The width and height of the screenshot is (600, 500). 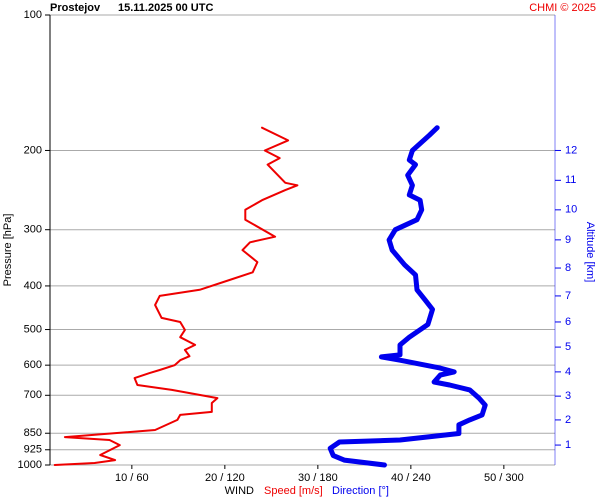 What do you see at coordinates (33, 230) in the screenshot?
I see `y-tick-label: 300` at bounding box center [33, 230].